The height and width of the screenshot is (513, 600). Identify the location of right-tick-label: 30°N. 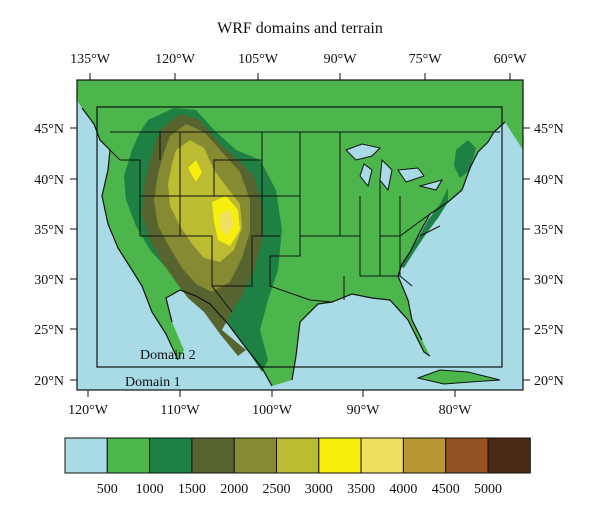
(549, 280).